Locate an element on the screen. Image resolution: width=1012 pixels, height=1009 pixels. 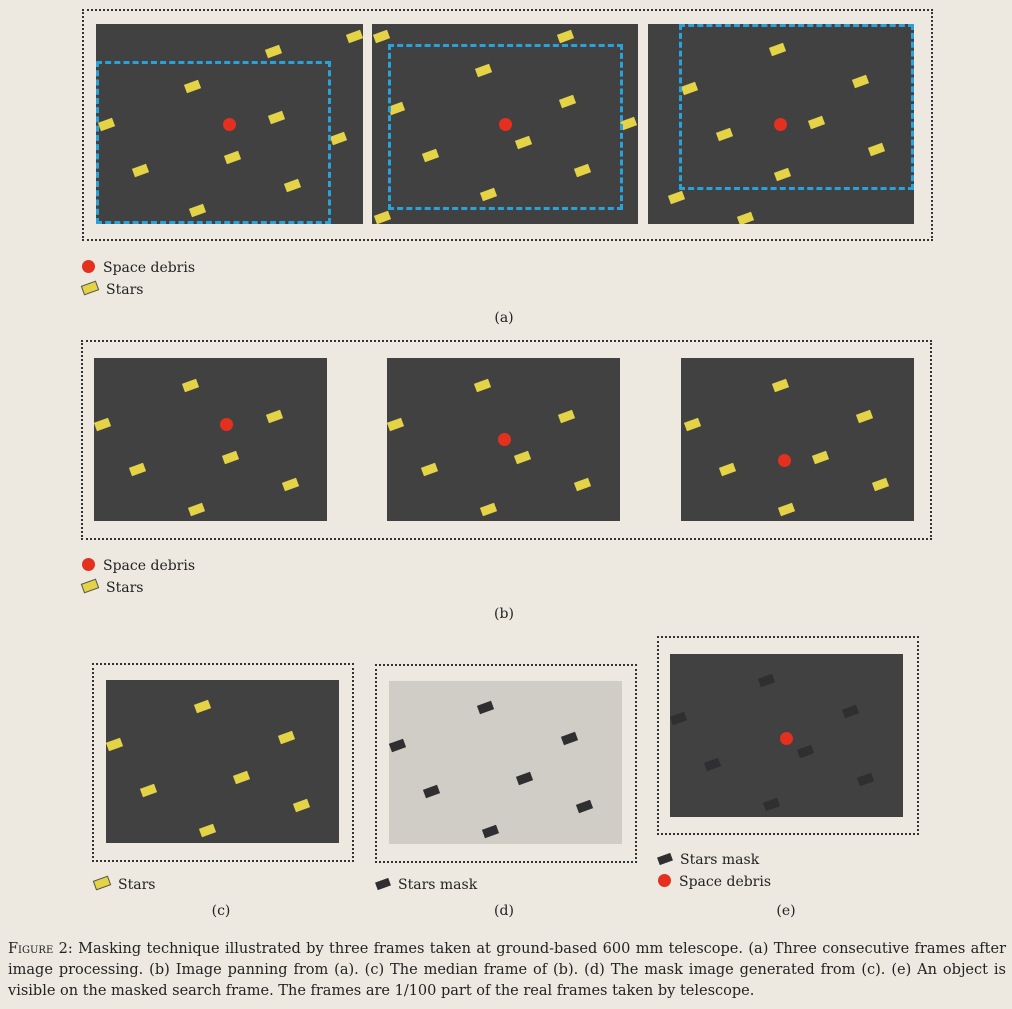
panel-label-d: (d) is located at coordinates (504, 911).